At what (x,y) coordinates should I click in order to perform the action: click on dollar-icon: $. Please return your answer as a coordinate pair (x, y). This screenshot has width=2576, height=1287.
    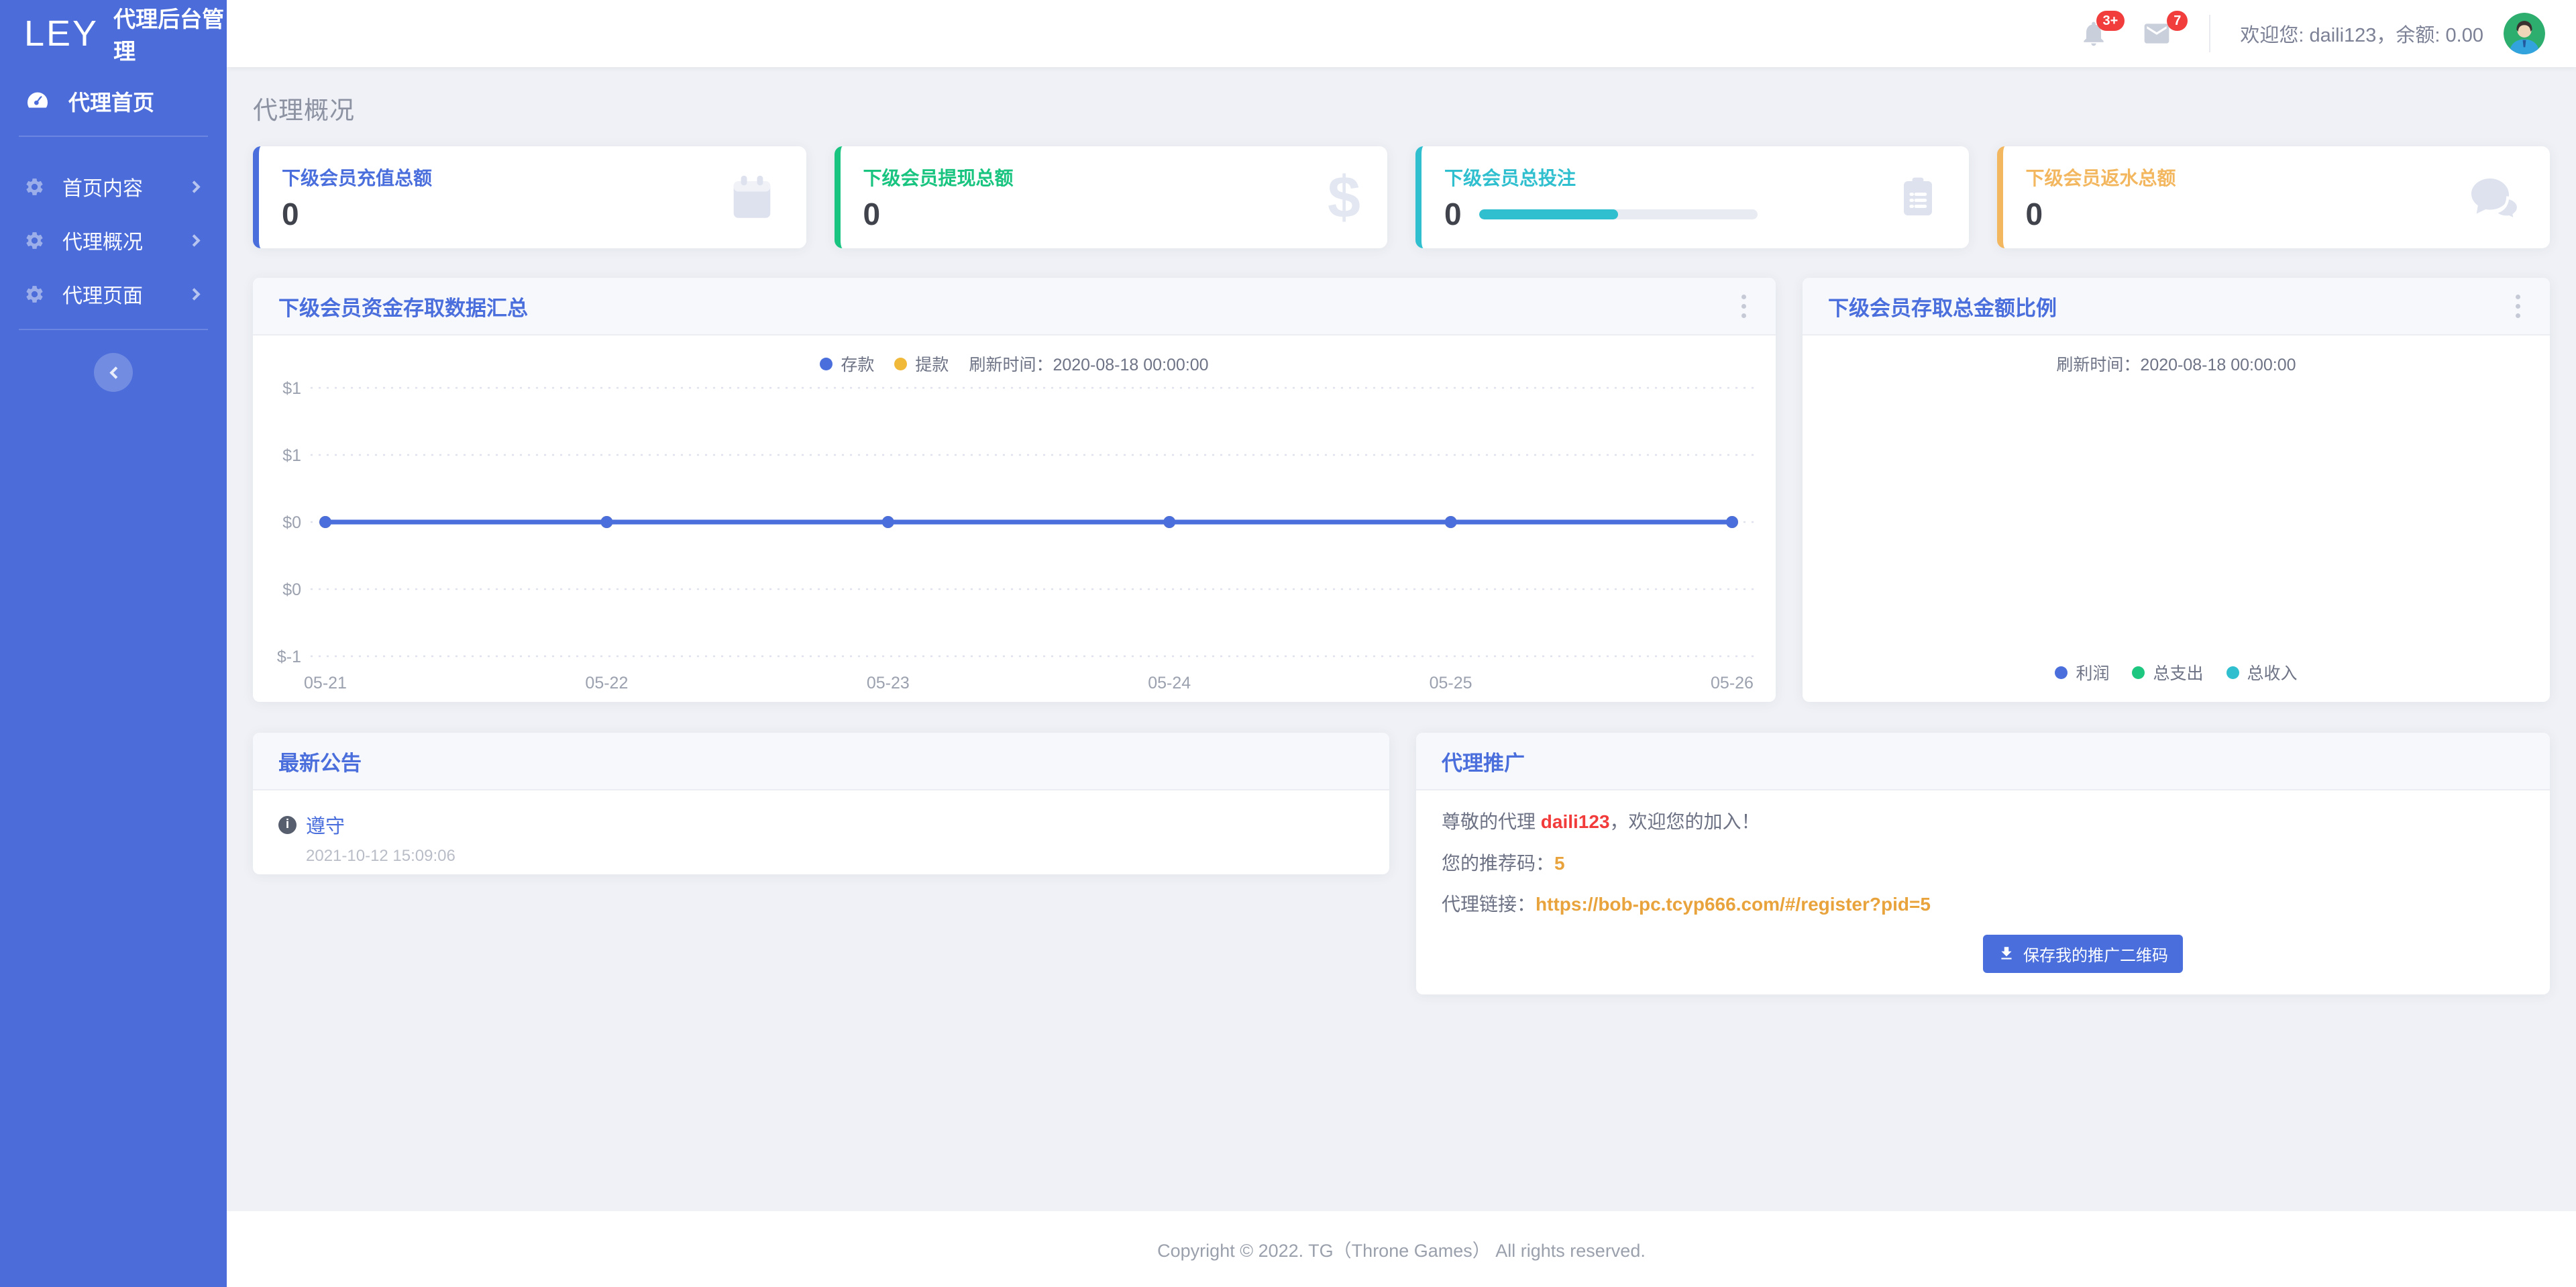
    Looking at the image, I should click on (1344, 197).